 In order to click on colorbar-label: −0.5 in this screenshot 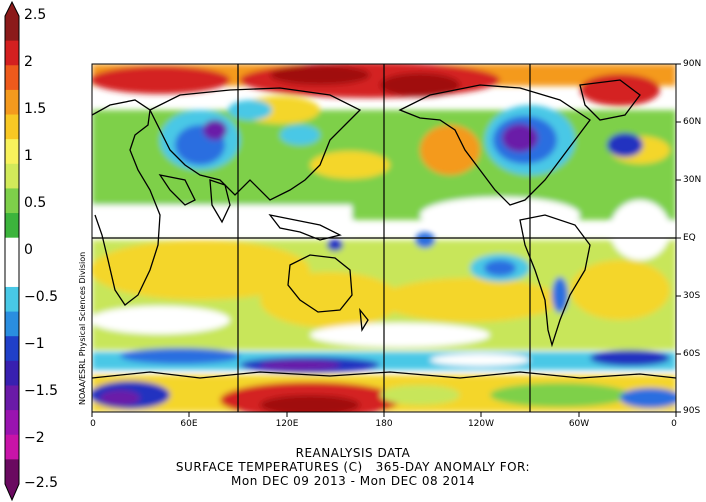, I will do `click(41, 297)`.